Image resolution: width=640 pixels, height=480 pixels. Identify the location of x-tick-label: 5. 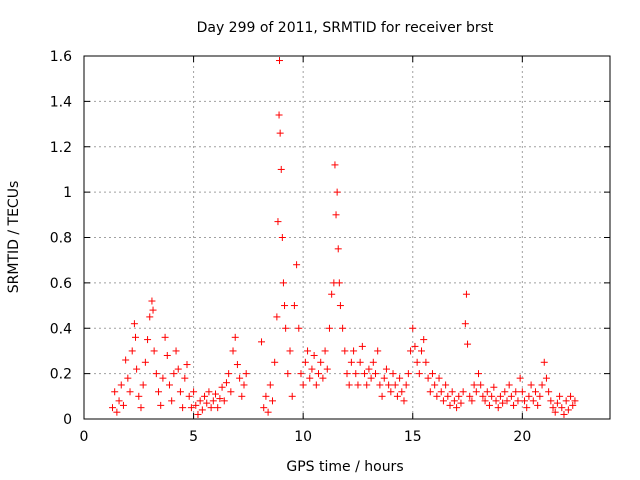
(193, 437).